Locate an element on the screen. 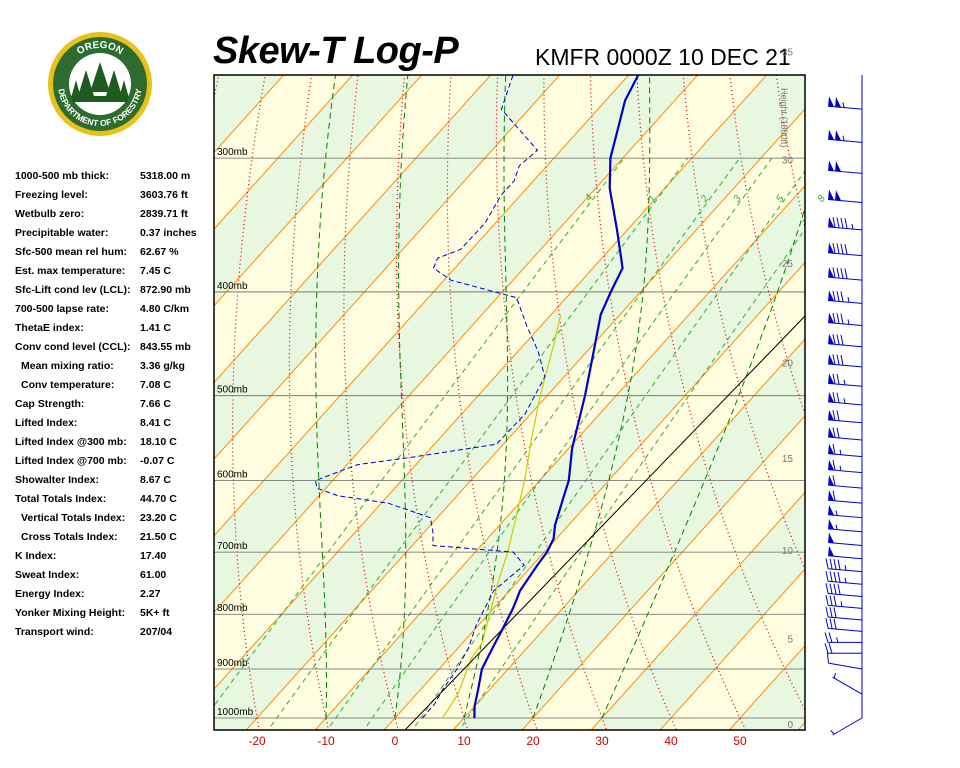 This screenshot has height=768, width=960. chart-title: Skew-T Log-P is located at coordinates (336, 51).